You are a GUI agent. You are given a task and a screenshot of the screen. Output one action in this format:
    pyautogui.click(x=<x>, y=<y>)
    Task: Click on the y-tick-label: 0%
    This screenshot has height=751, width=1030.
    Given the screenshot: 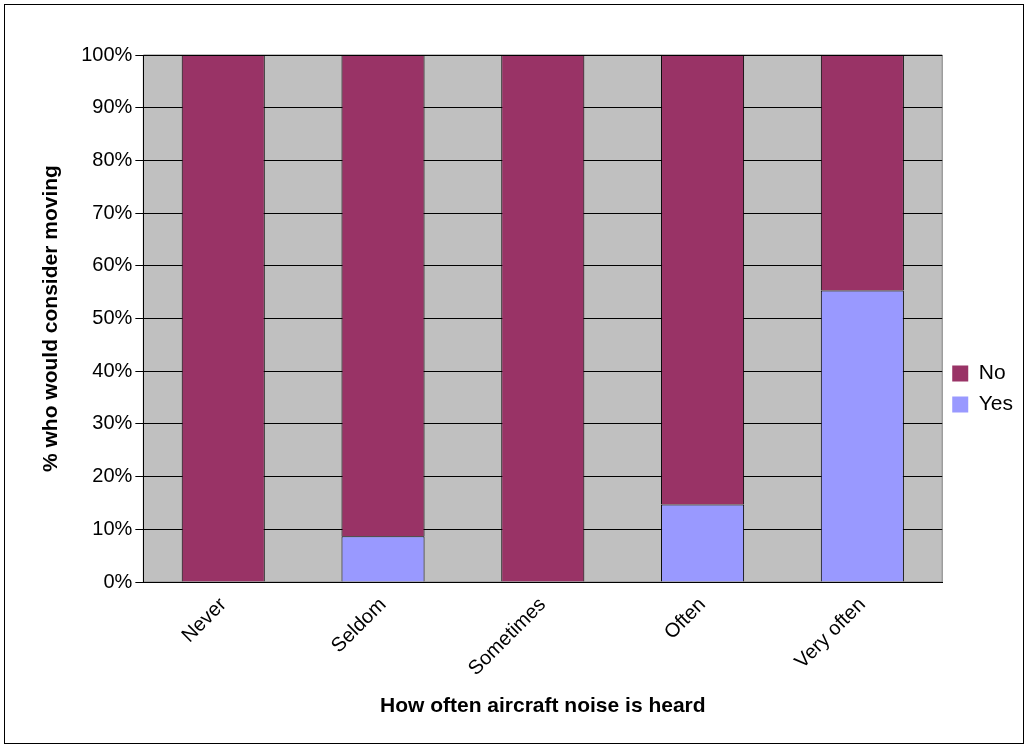 What is the action you would take?
    pyautogui.click(x=118, y=580)
    